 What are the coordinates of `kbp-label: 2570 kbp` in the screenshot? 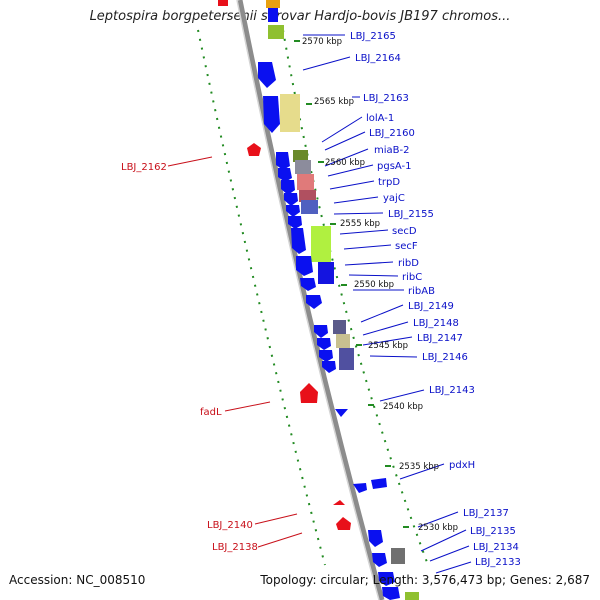 It's located at (322, 42).